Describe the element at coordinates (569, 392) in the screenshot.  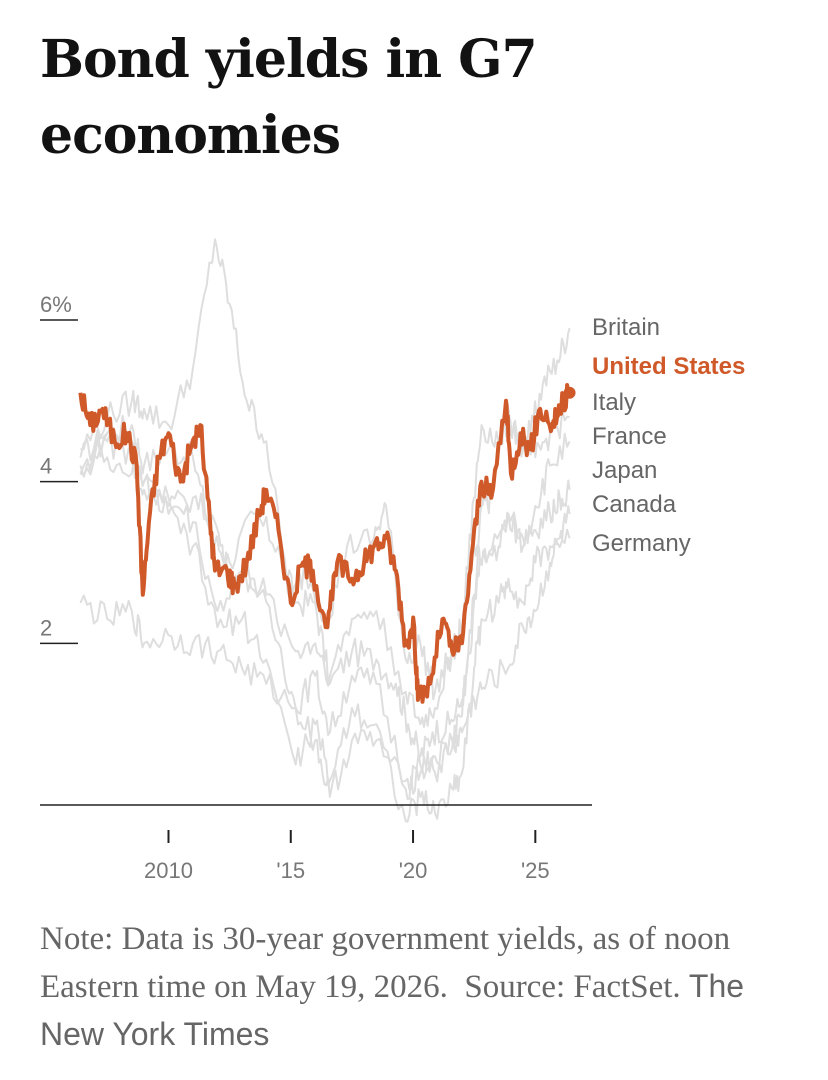
I see `series-endpoint-united-states` at that location.